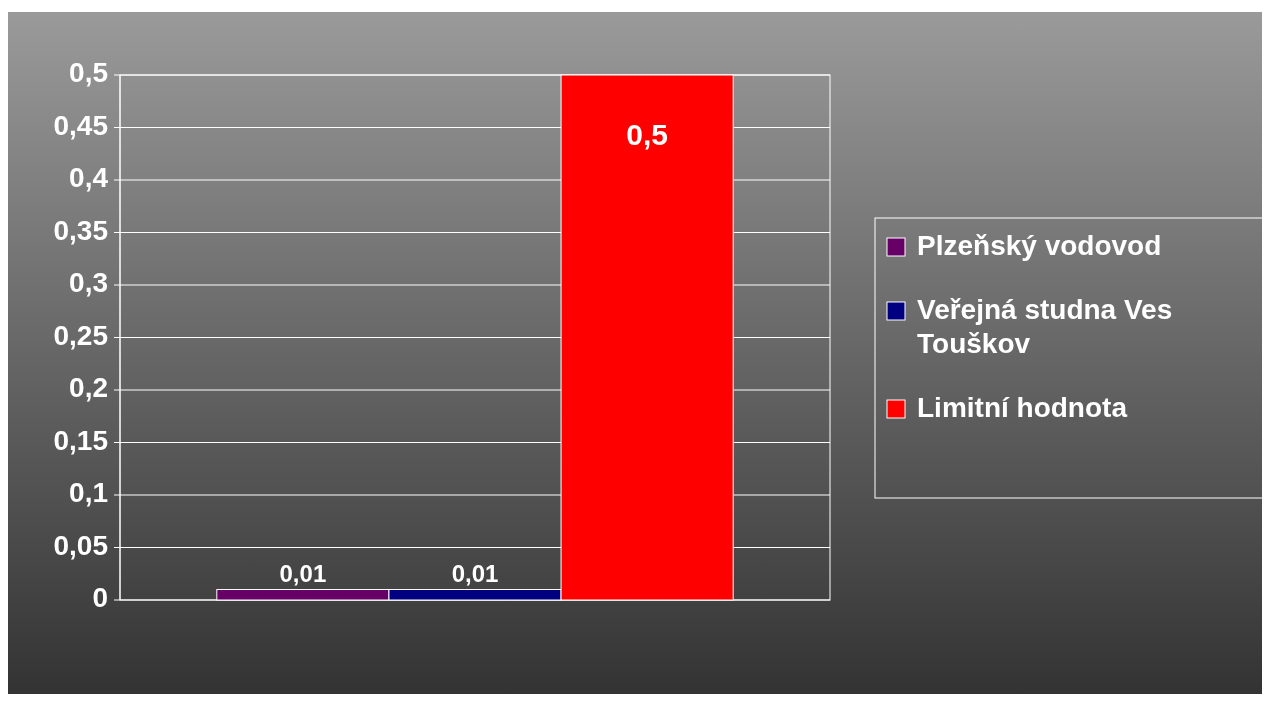  Describe the element at coordinates (1022, 408) in the screenshot. I see `legend-label: Limitní hodnota` at that location.